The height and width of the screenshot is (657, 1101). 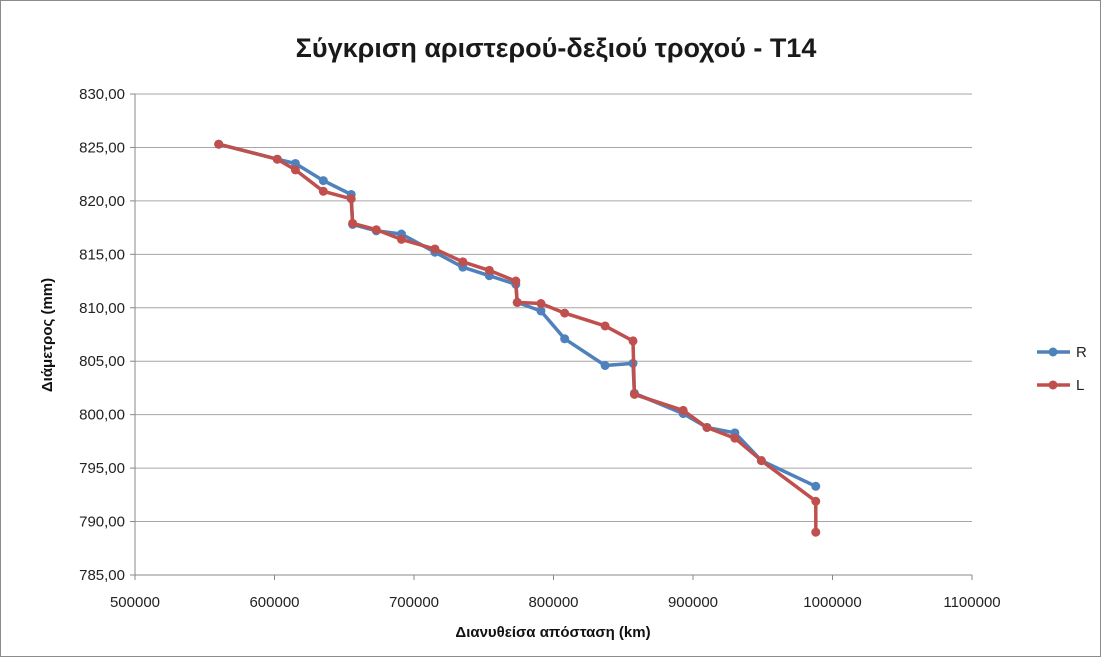 I want to click on legend: RL, so click(x=1062, y=369).